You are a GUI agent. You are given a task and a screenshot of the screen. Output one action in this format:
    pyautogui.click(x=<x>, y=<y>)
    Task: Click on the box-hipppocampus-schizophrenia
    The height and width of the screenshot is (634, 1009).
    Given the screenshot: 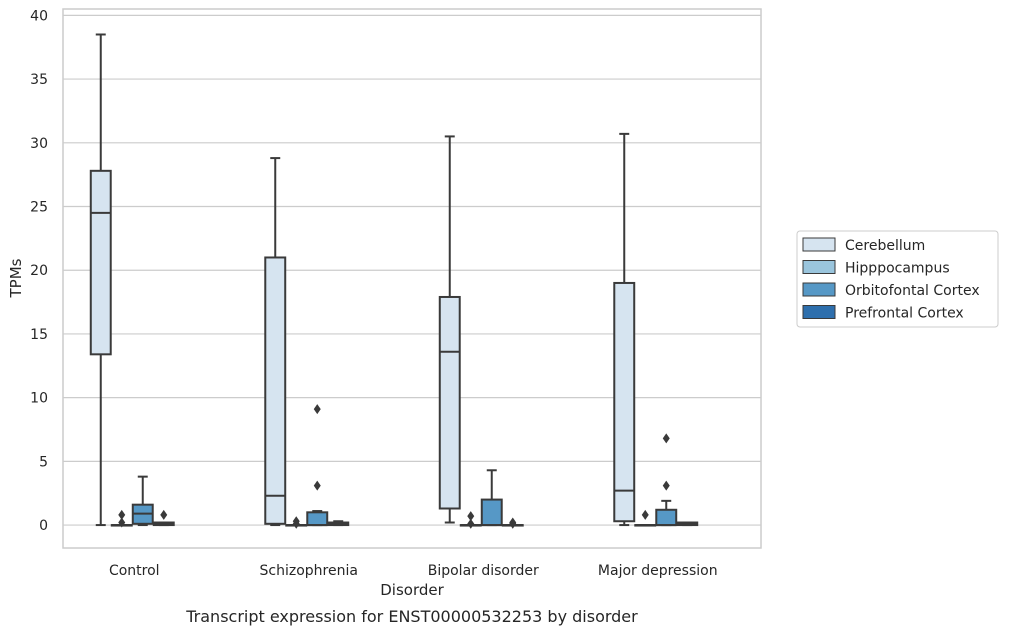 What is the action you would take?
    pyautogui.click(x=296, y=522)
    